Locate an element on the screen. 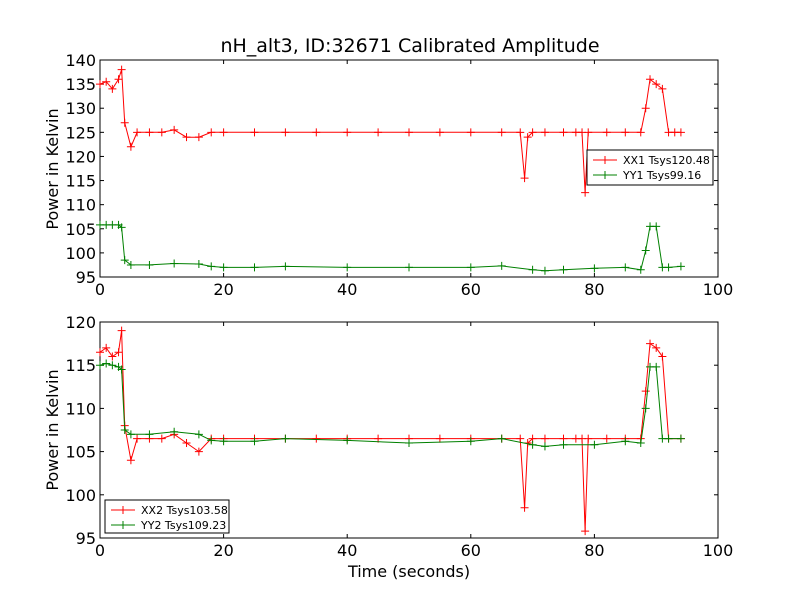 The image size is (800, 600). bottom-xlabel: Time (seconds) is located at coordinates (408, 571).